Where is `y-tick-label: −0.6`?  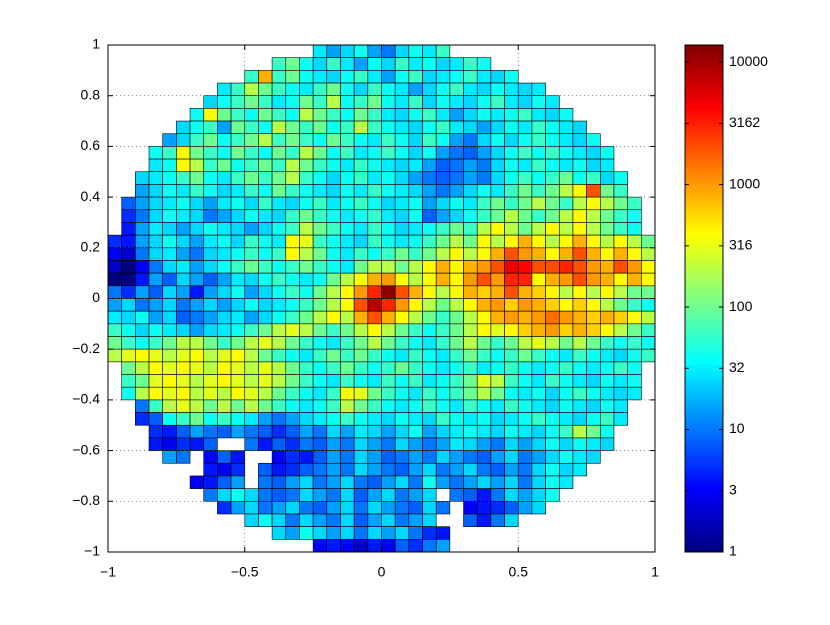 y-tick-label: −0.6 is located at coordinates (86, 449).